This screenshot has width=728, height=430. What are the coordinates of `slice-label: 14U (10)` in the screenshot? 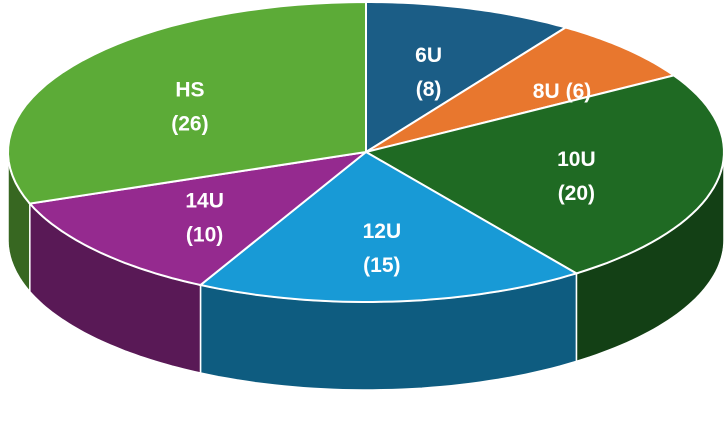 It's located at (204, 217).